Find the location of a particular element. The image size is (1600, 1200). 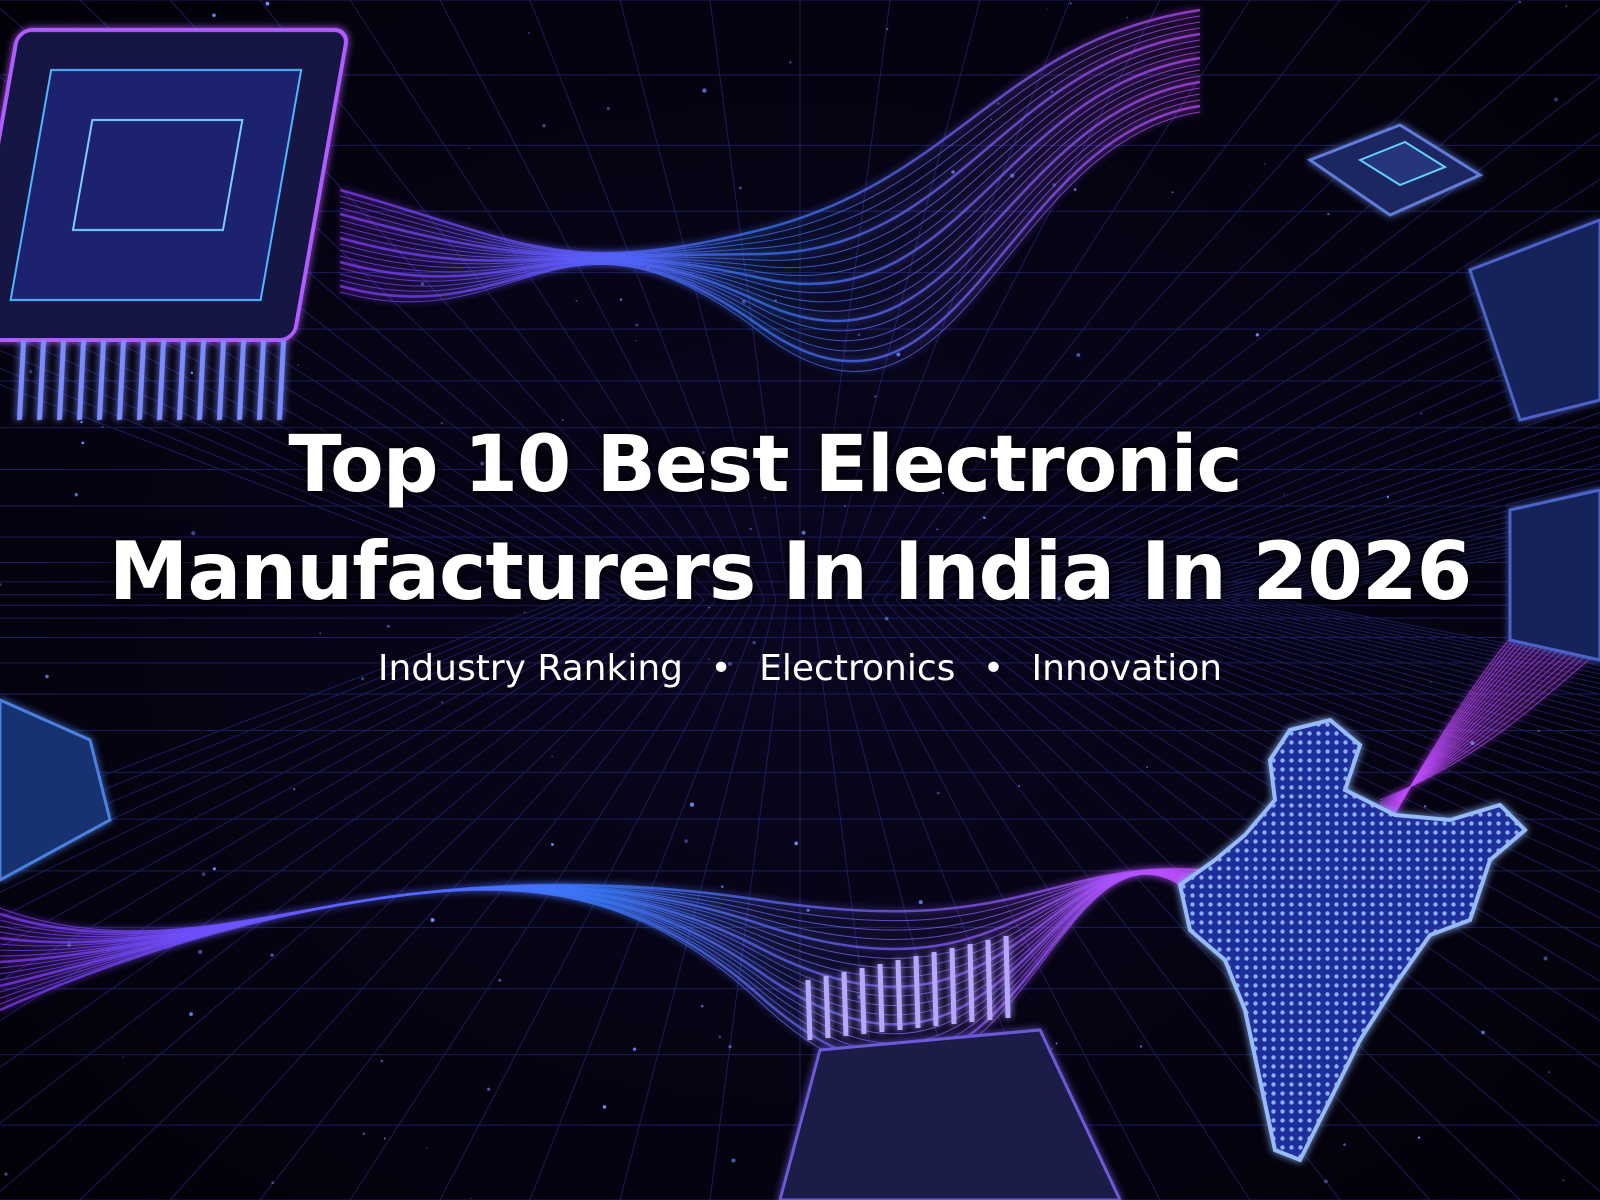

chip-right is located at coordinates (1534, 440).